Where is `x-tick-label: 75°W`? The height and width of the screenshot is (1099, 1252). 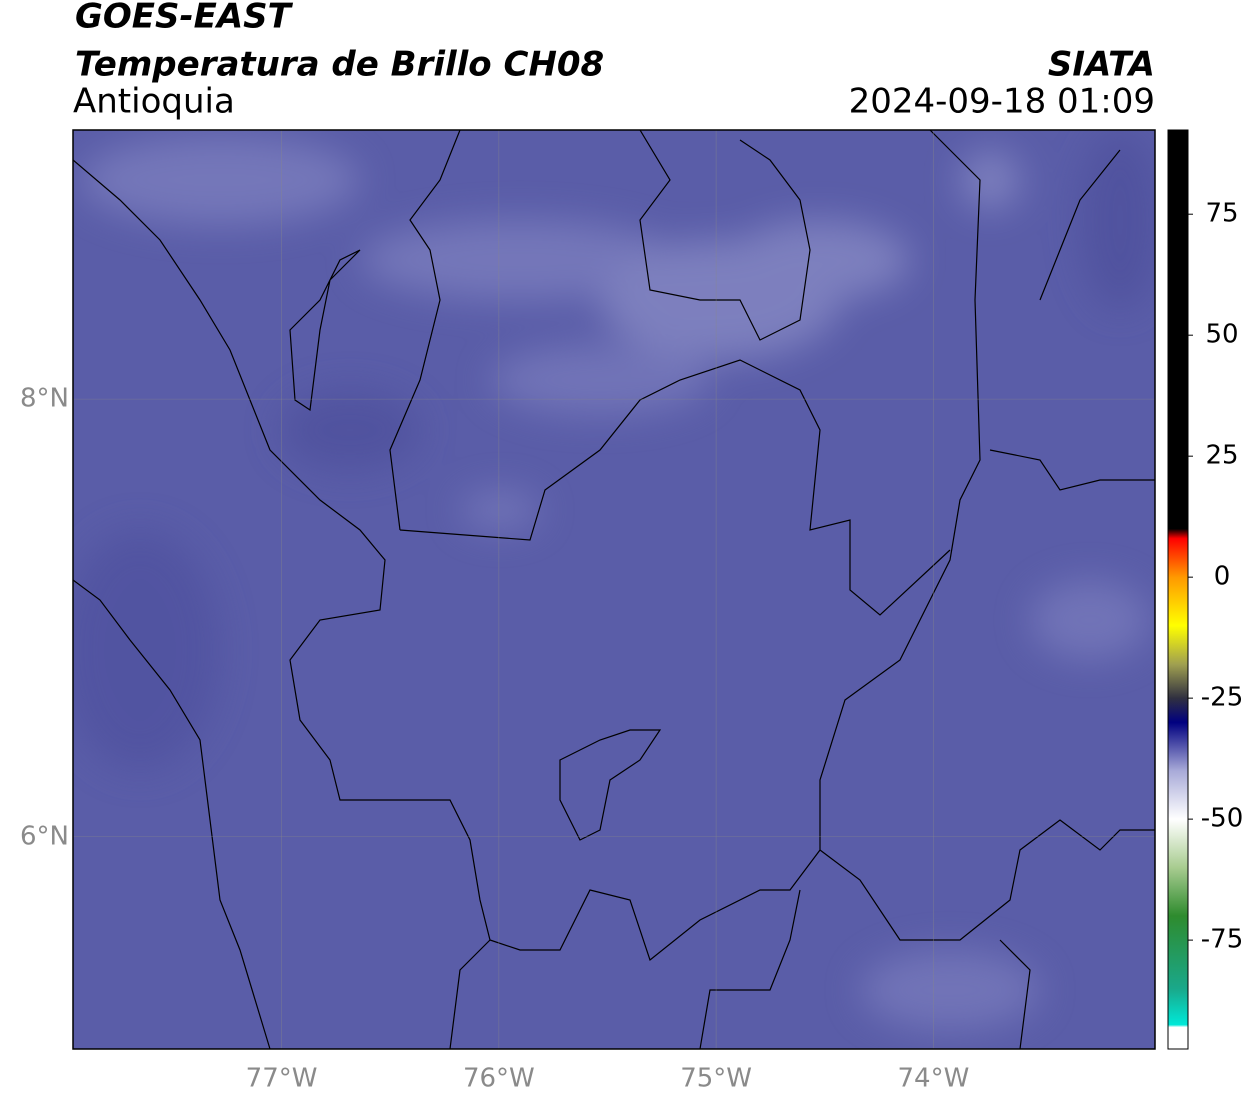
x-tick-label: 75°W is located at coordinates (716, 1079).